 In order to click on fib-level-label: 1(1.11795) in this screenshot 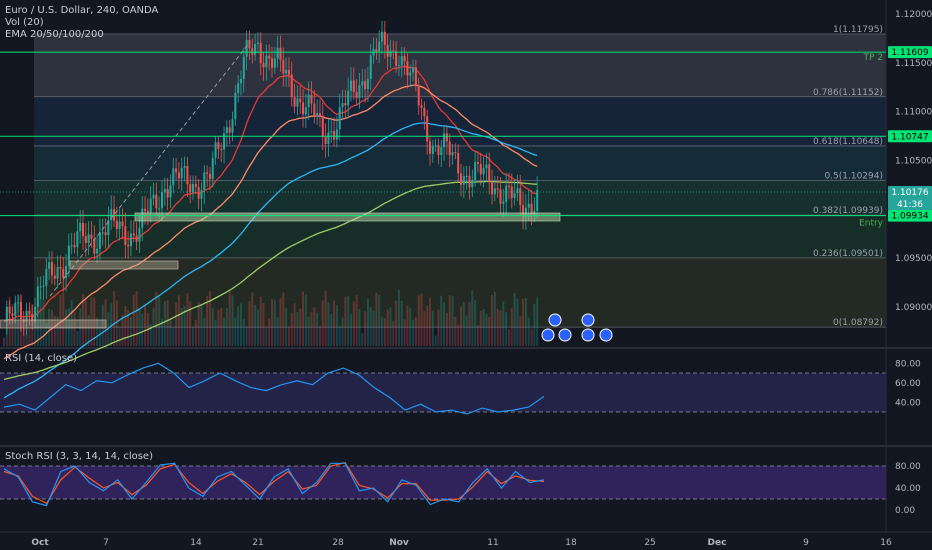, I will do `click(858, 30)`.